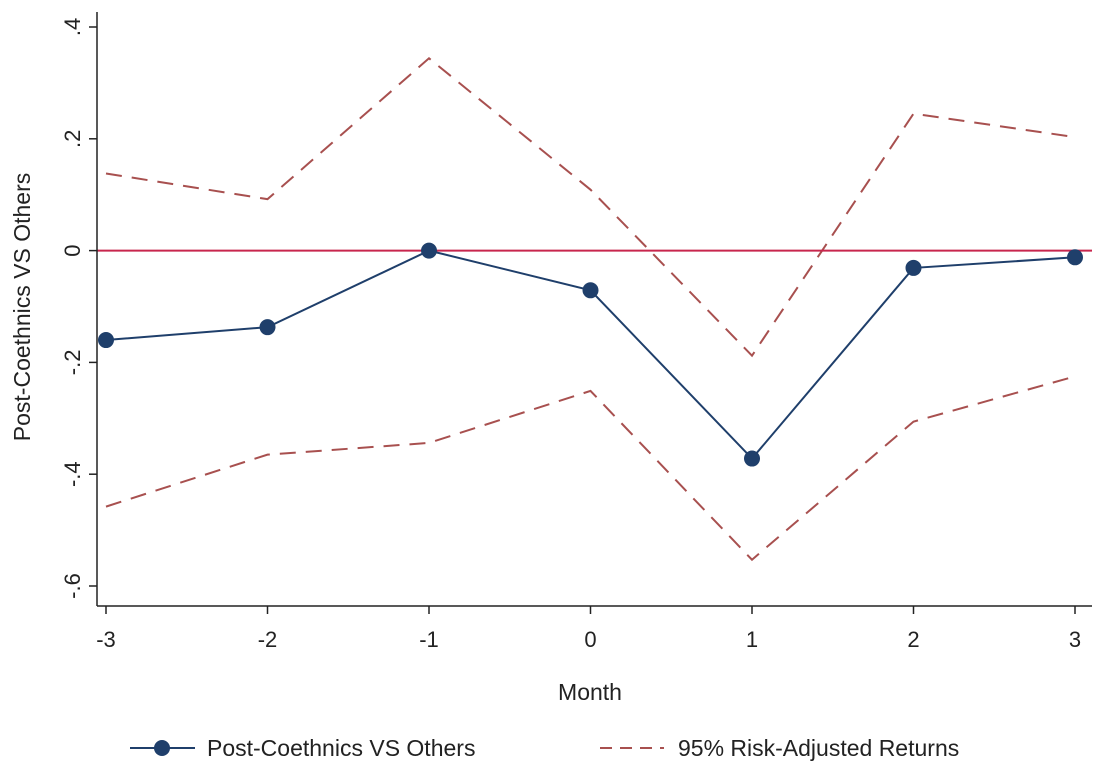  Describe the element at coordinates (818, 748) in the screenshot. I see `legend-label-ci: 95% Risk-Adjusted Returns` at that location.